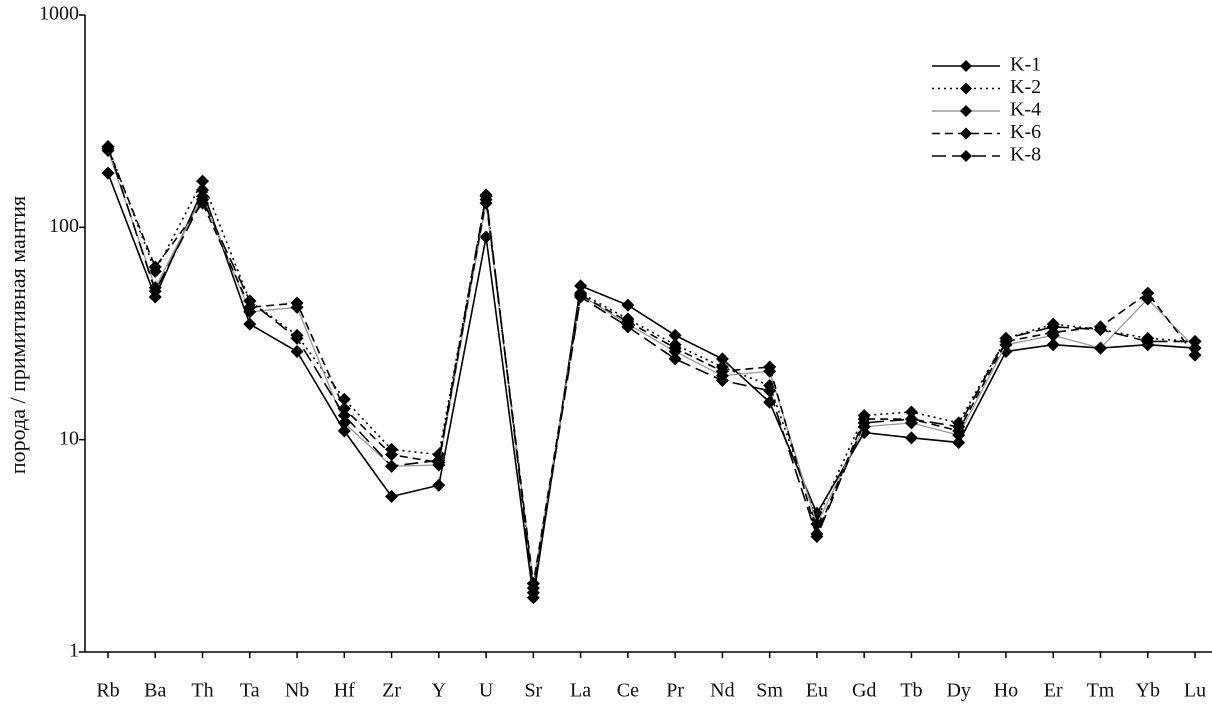 This screenshot has height=717, width=1212. What do you see at coordinates (439, 691) in the screenshot?
I see `x-tick-label: Y` at bounding box center [439, 691].